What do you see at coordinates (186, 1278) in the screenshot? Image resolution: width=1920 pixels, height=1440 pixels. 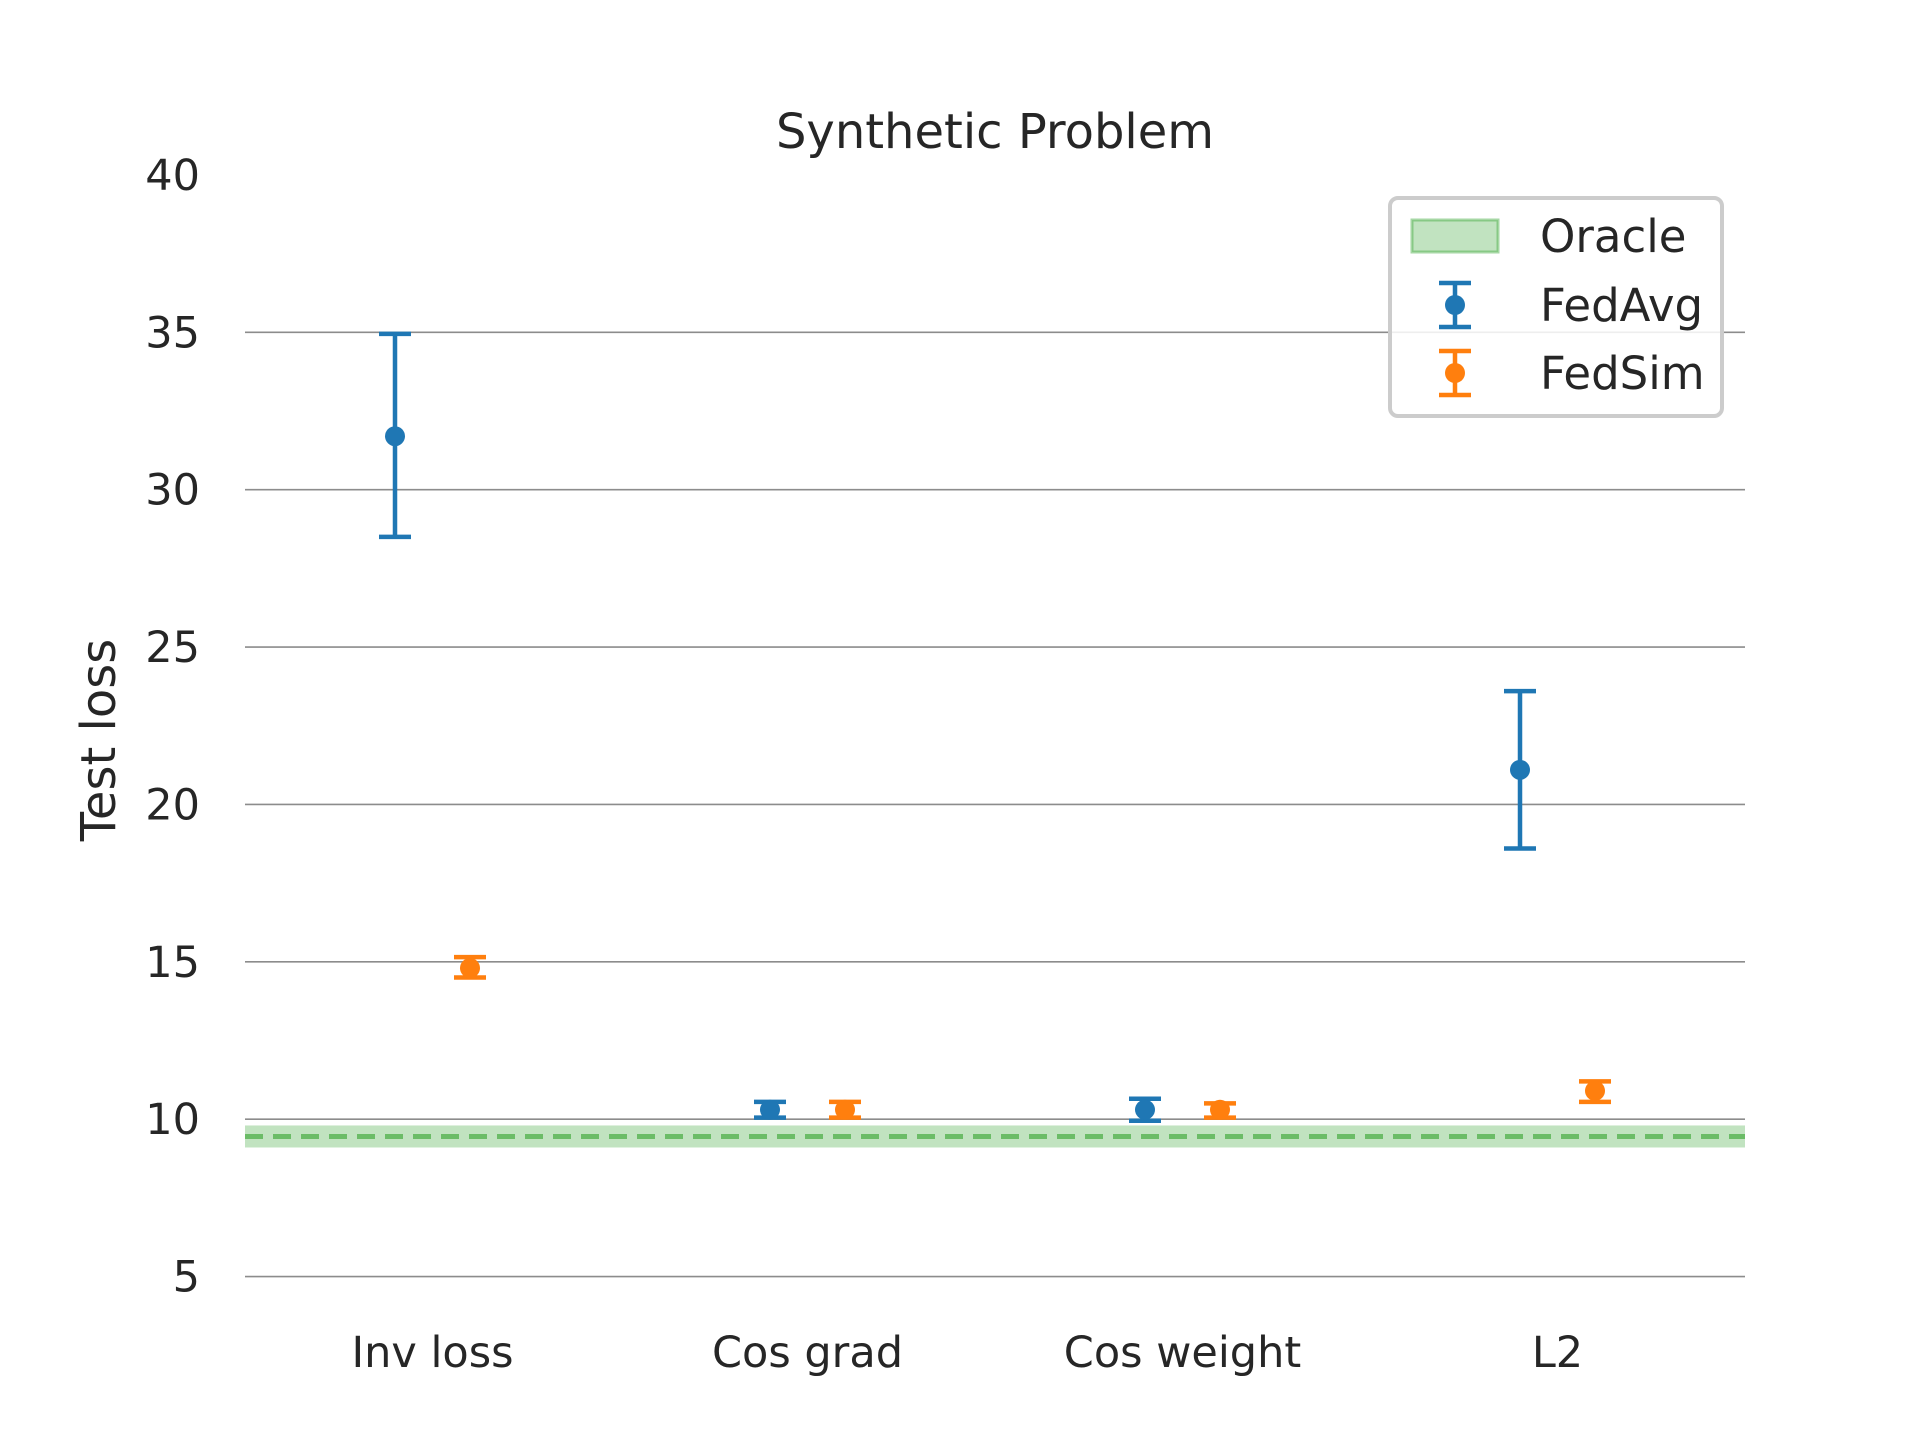 I see `y-tick-label: 5` at bounding box center [186, 1278].